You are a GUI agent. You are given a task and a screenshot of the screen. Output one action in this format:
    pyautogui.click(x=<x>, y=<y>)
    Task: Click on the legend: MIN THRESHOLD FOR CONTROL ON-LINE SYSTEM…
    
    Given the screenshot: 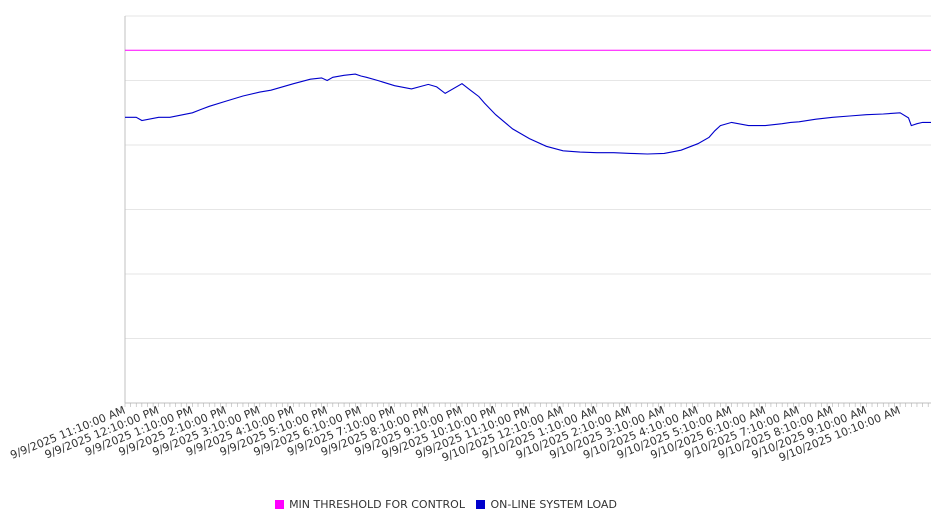 What is the action you would take?
    pyautogui.click(x=446, y=505)
    